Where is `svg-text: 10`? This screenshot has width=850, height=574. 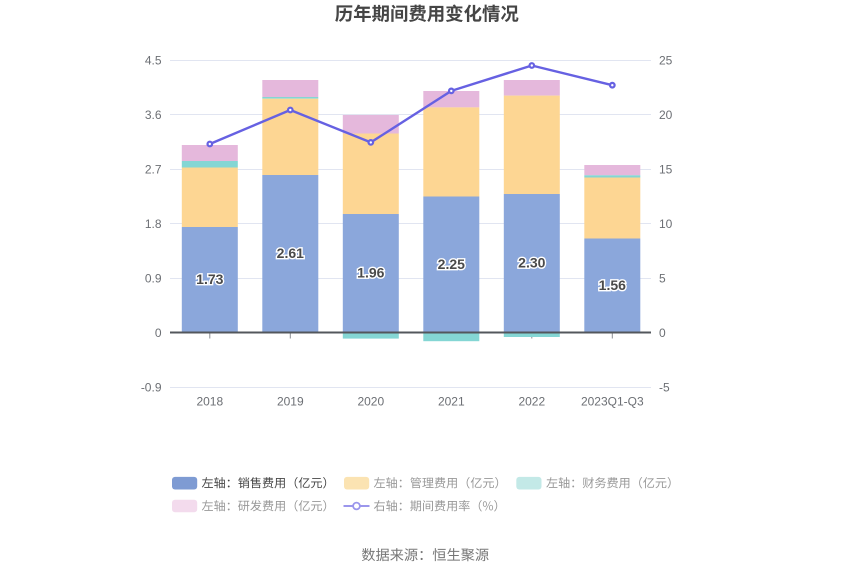
svg-text: 10 is located at coordinates (666, 224).